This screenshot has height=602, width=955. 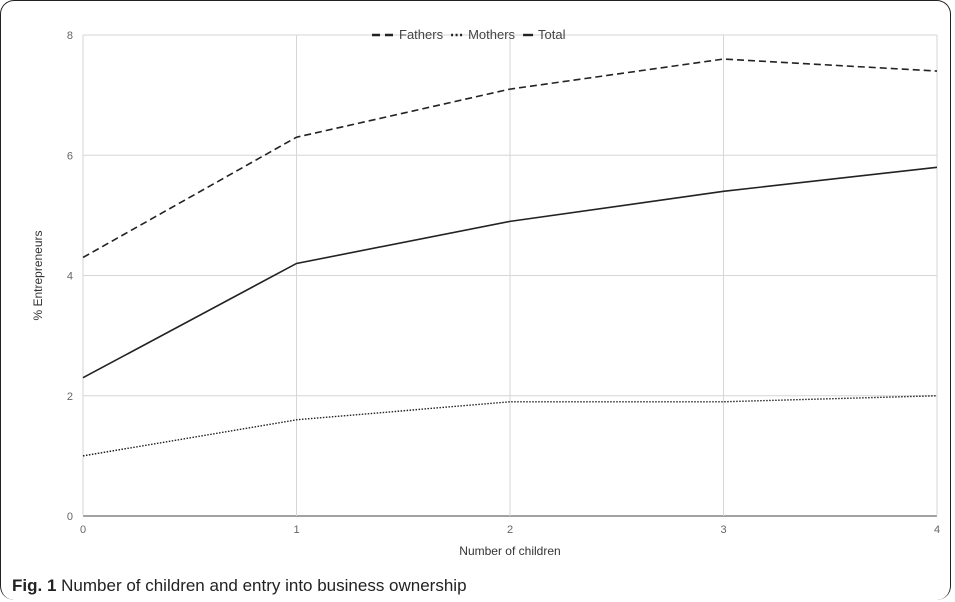 I want to click on y-tick-label: 4, so click(x=70, y=277).